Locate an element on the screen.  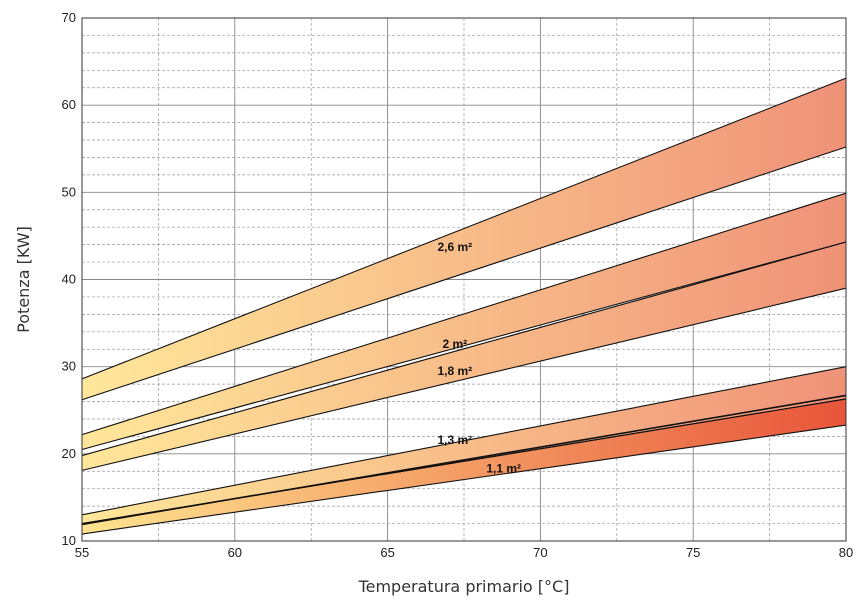
x-tick-label: 80 is located at coordinates (846, 552).